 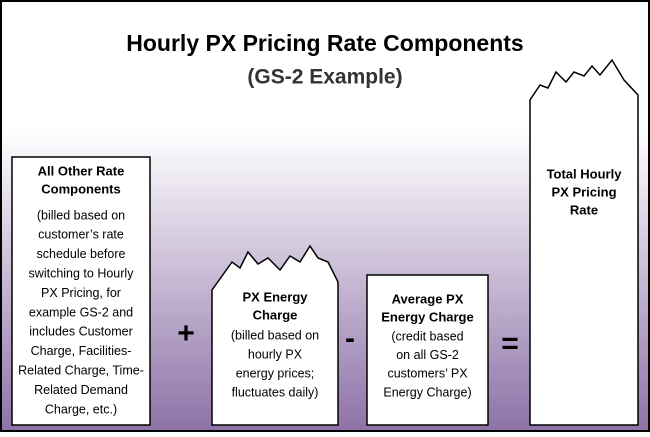 What do you see at coordinates (427, 336) in the screenshot?
I see `box-text: (credit based` at bounding box center [427, 336].